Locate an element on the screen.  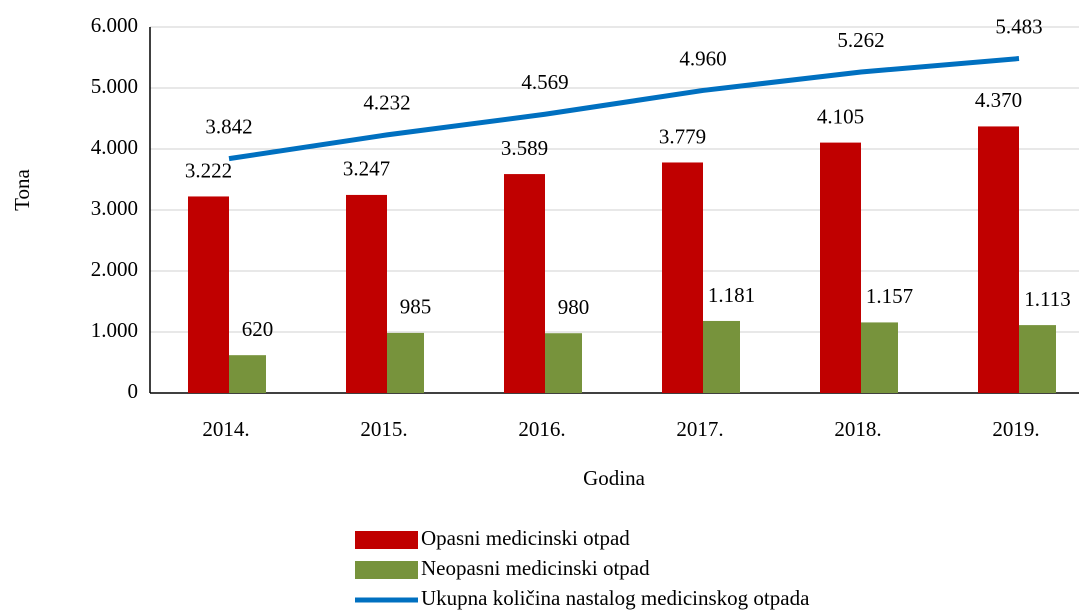
data-label: 4.569 is located at coordinates (544, 82).